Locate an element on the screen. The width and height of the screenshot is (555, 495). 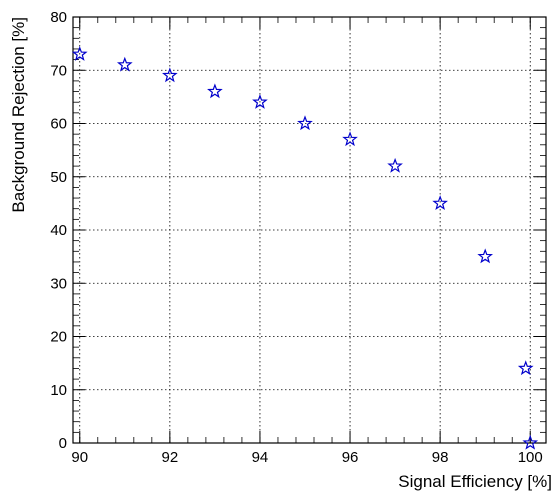
x-tick-label: 96 is located at coordinates (350, 457).